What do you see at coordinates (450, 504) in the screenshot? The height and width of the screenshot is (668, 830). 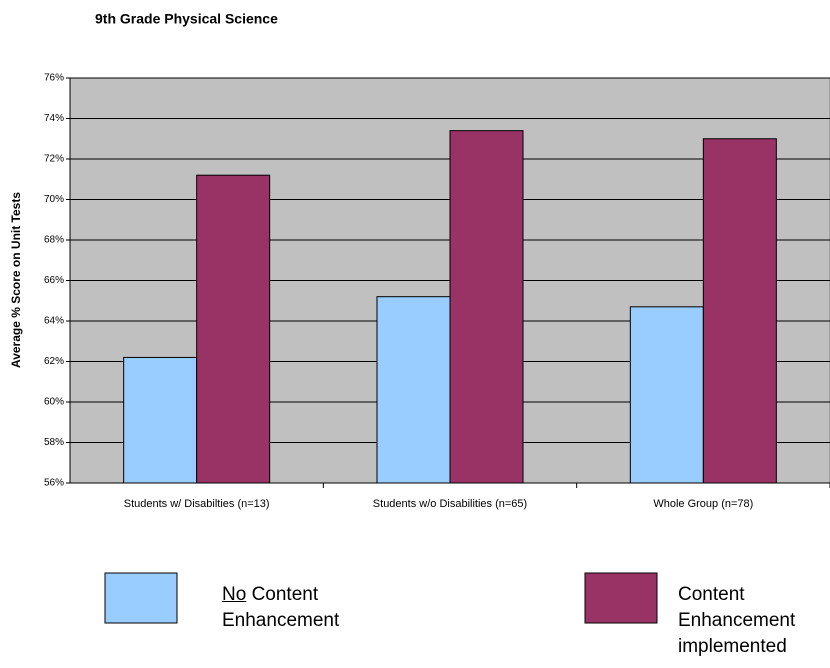 I see `x-tick-label: Students w/o Disabilities (n=65)` at bounding box center [450, 504].